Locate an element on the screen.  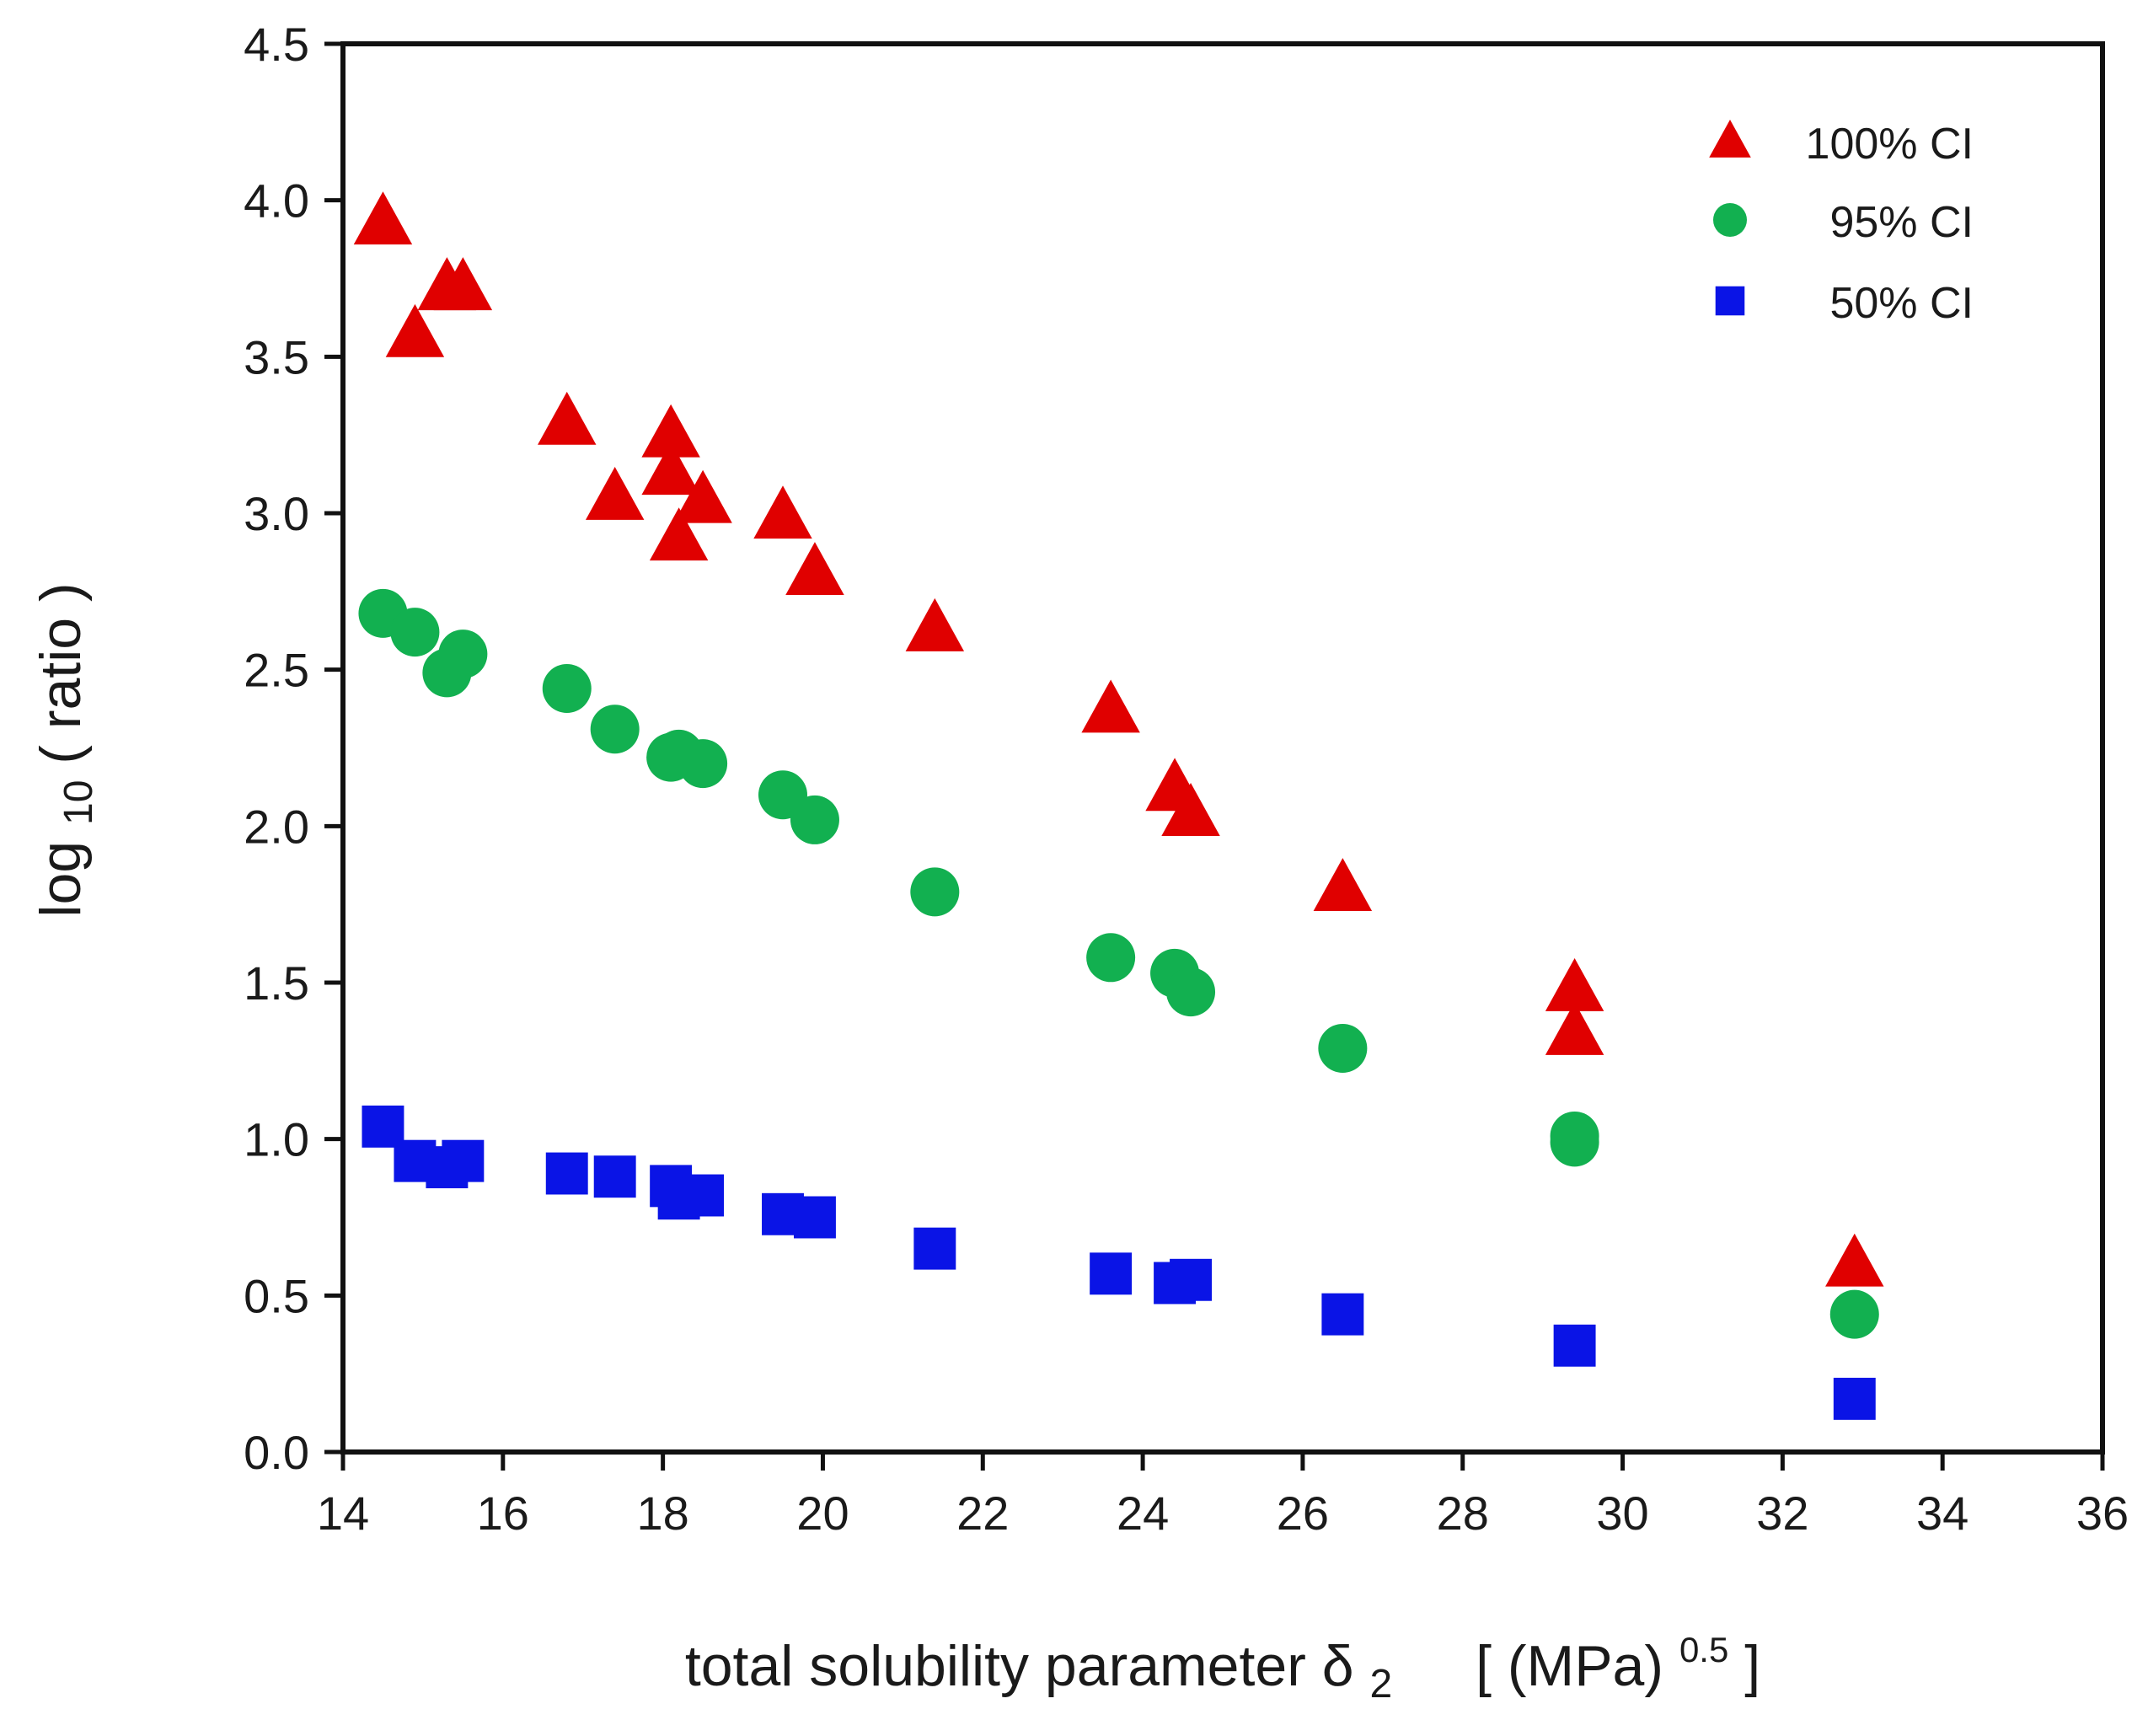
x-tick-label: 34 is located at coordinates (1942, 1513).